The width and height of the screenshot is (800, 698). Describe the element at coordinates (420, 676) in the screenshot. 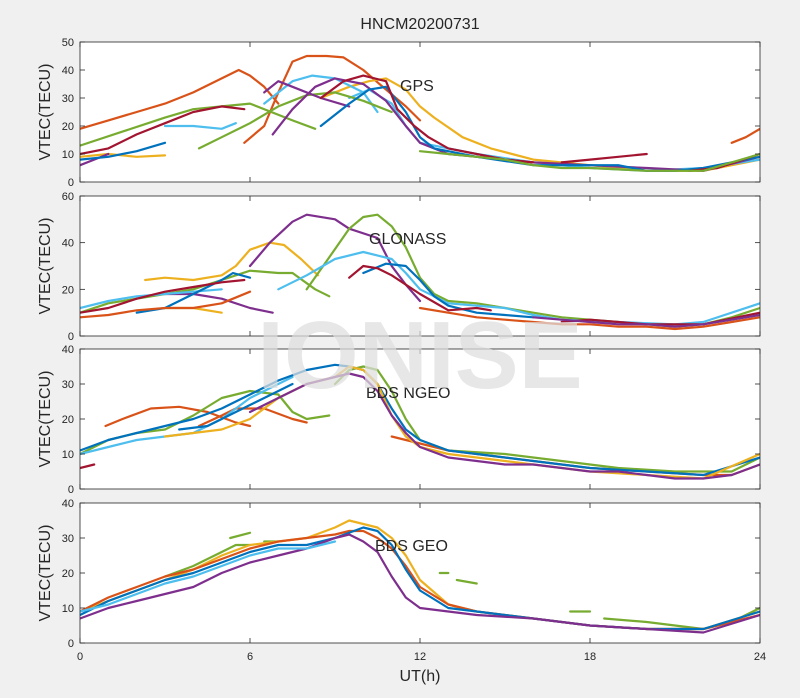

I see `x-axis-label: UT(h)` at that location.